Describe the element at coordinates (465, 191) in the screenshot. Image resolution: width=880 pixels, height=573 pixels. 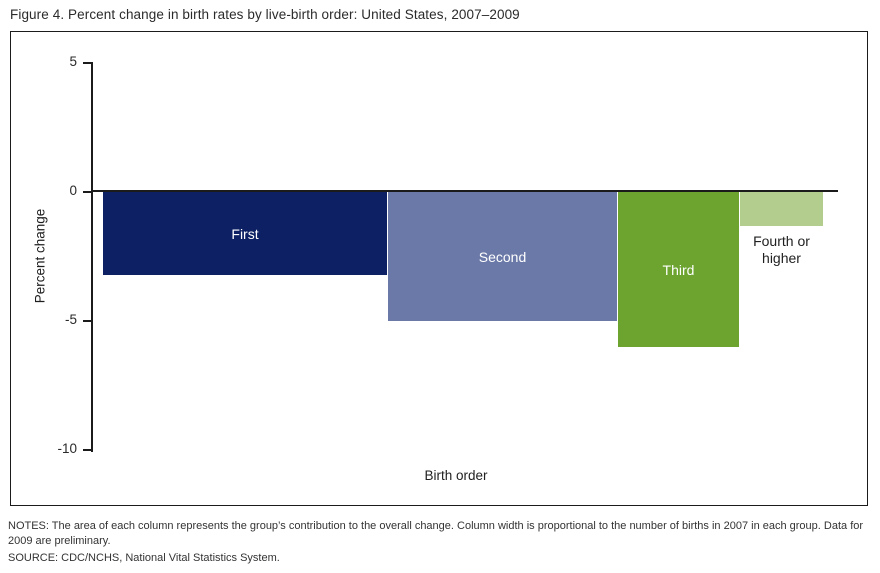
I see `zero-baseline` at that location.